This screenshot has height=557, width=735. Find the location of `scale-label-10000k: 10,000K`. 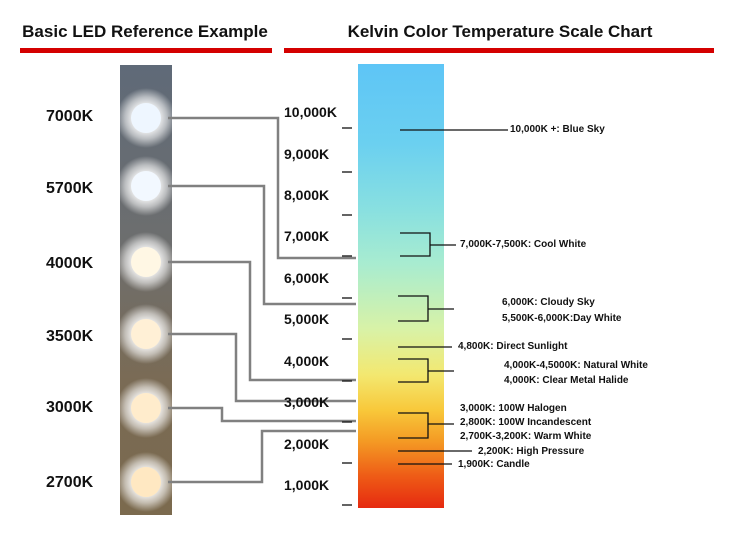

scale-label-10000k: 10,000K is located at coordinates (310, 112).